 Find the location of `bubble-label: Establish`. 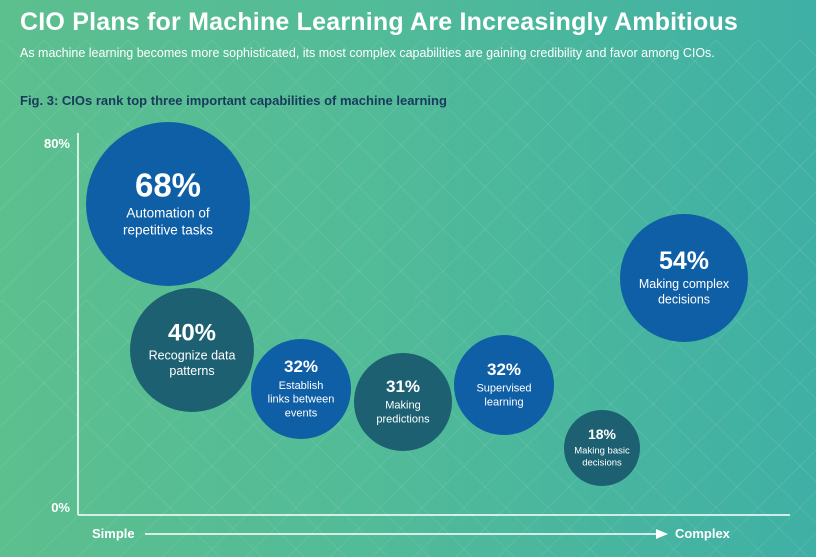

bubble-label: Establish is located at coordinates (301, 386).